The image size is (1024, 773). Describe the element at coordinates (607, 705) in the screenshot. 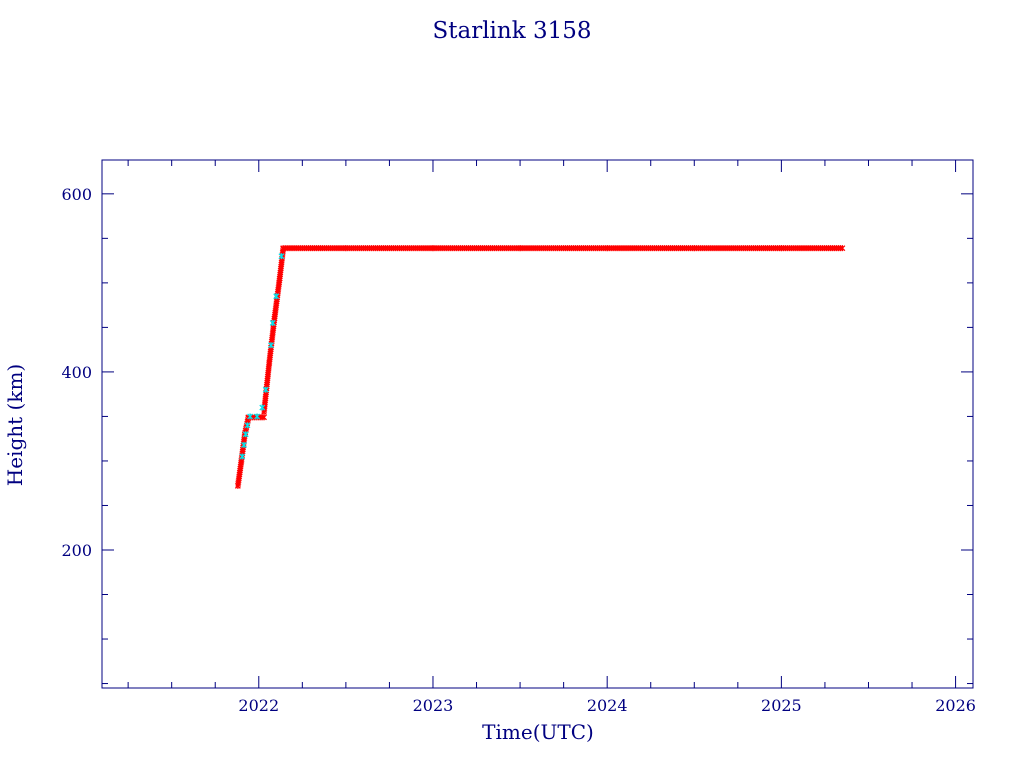

I see `x-tick-label: 2024` at that location.